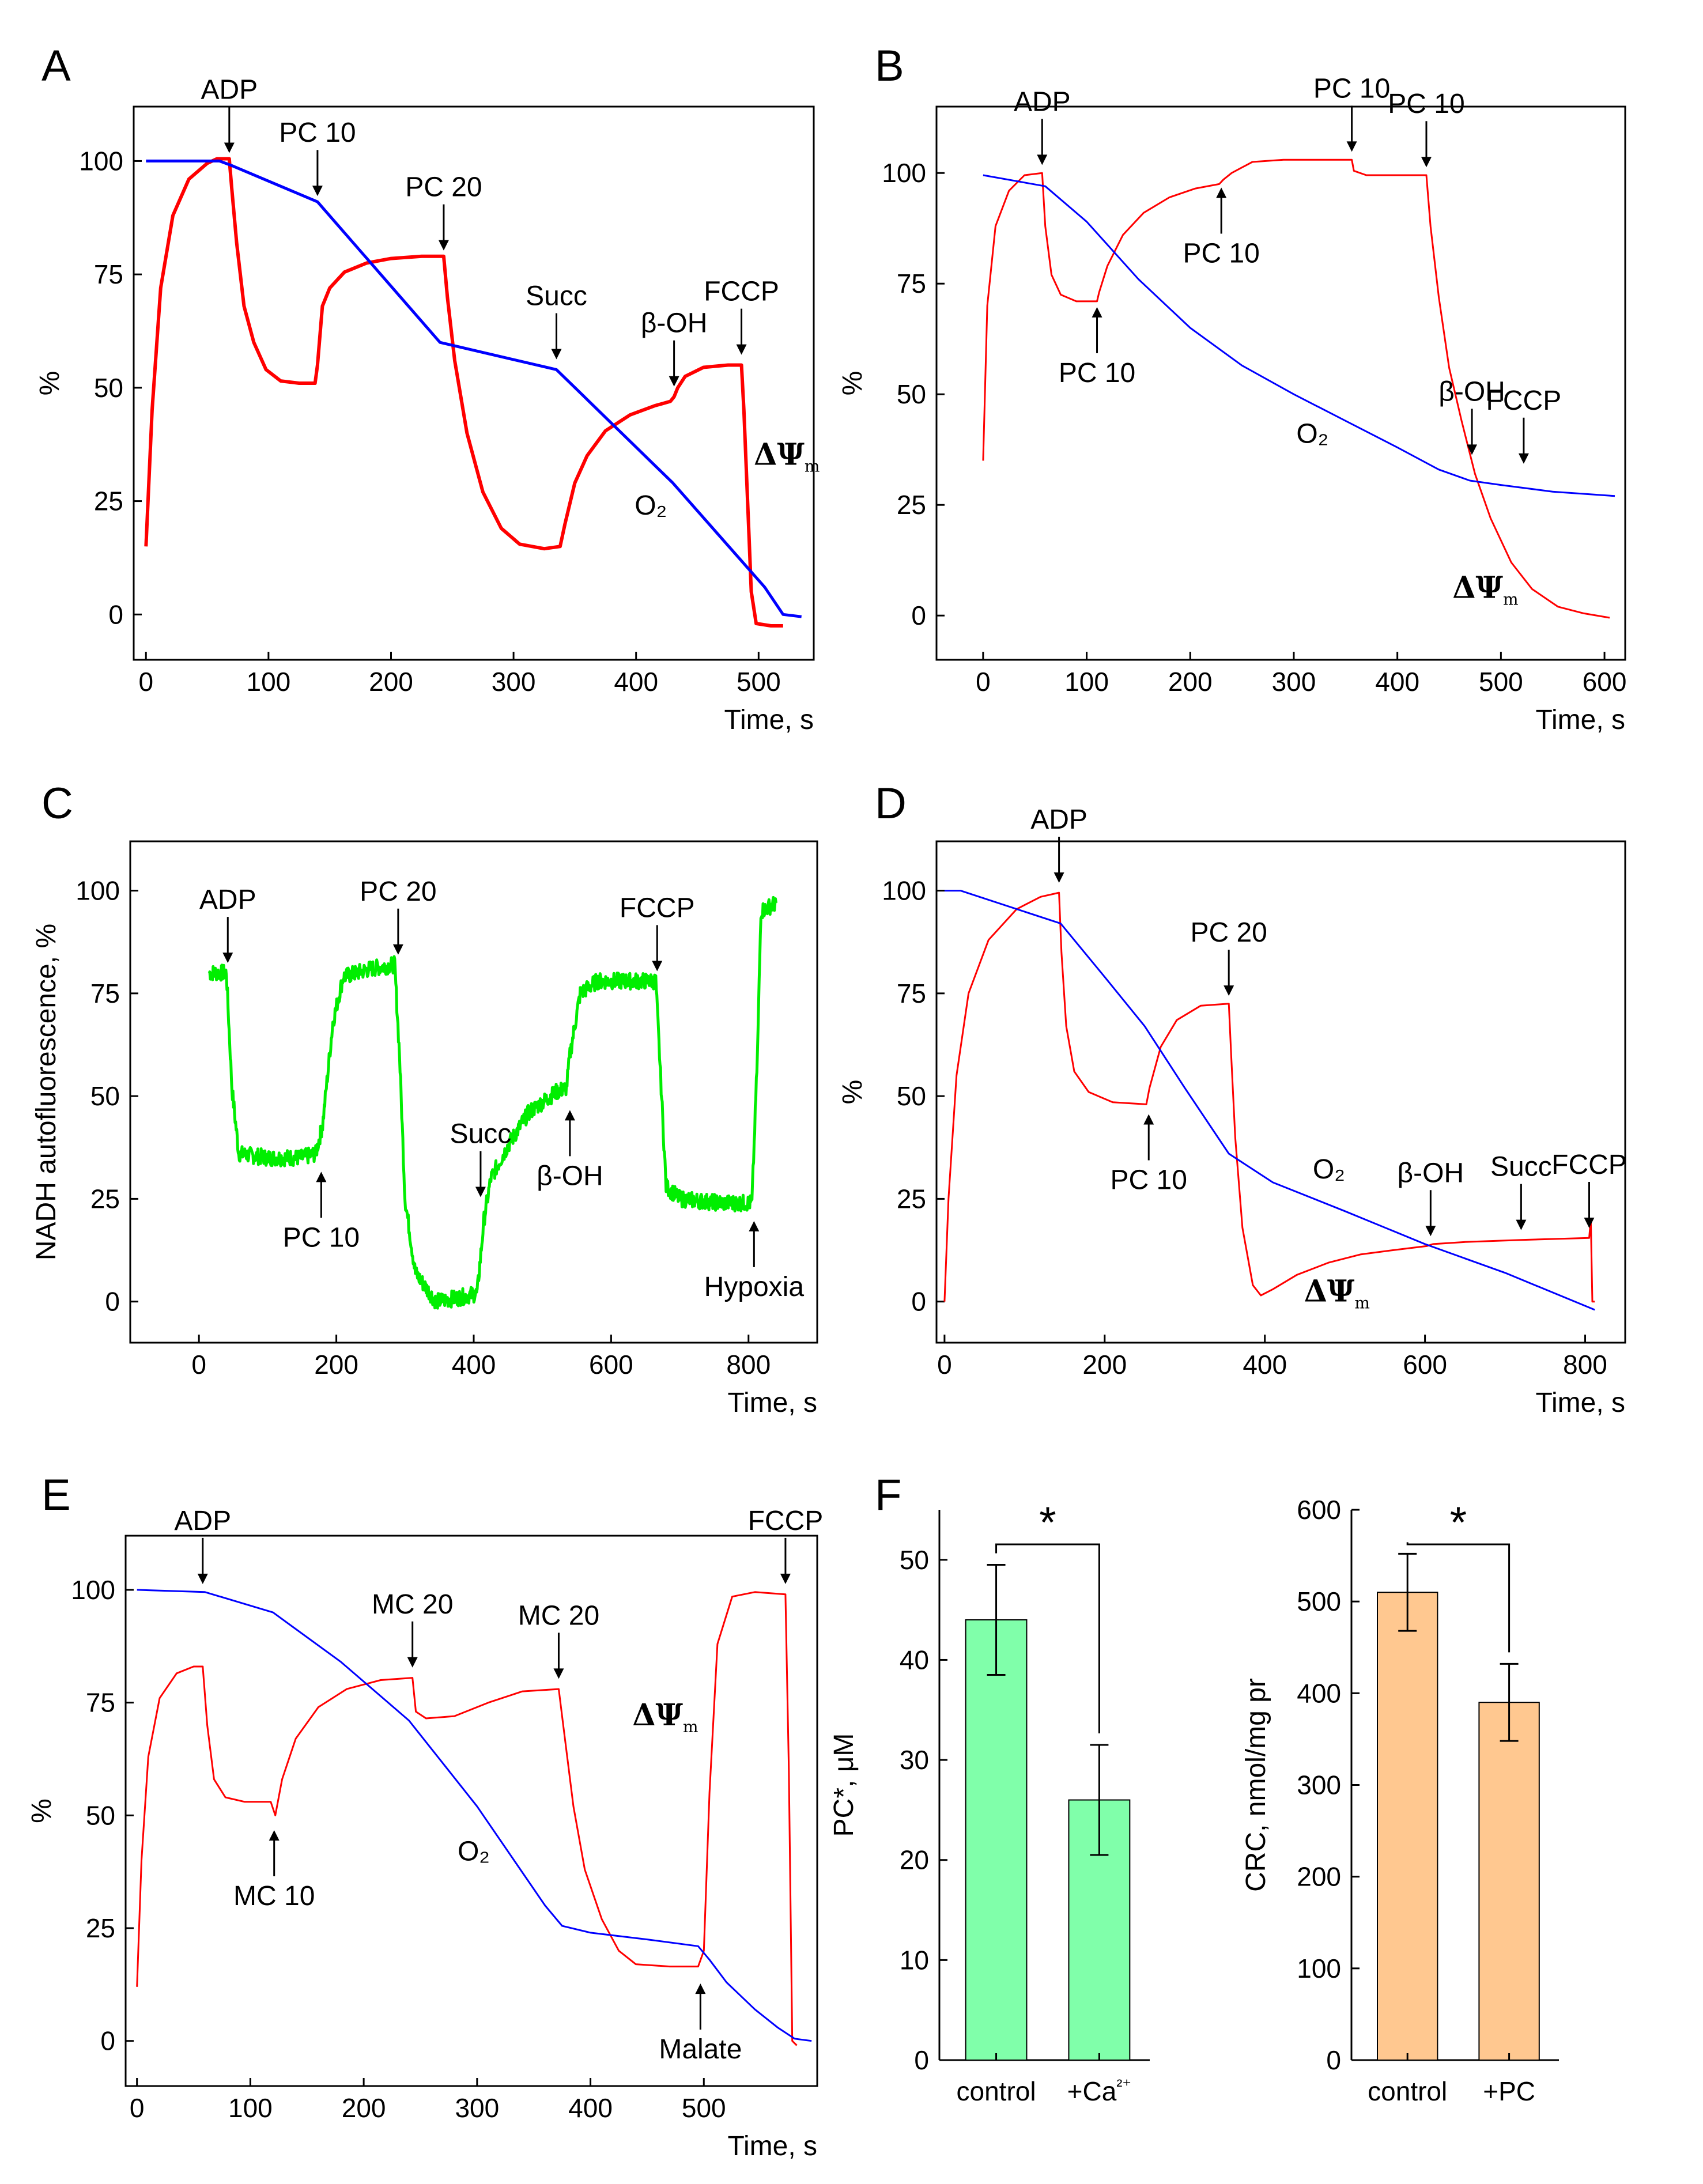 Image resolution: width=1703 pixels, height=2184 pixels. What do you see at coordinates (412, 1628) in the screenshot?
I see `addition-annotation: MC 20` at bounding box center [412, 1628].